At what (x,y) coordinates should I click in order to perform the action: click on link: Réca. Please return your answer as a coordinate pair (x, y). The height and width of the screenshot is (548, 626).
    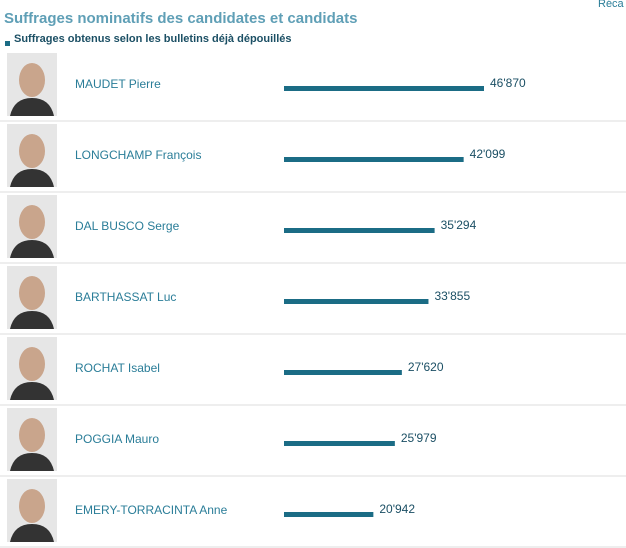
    Looking at the image, I should click on (611, 5).